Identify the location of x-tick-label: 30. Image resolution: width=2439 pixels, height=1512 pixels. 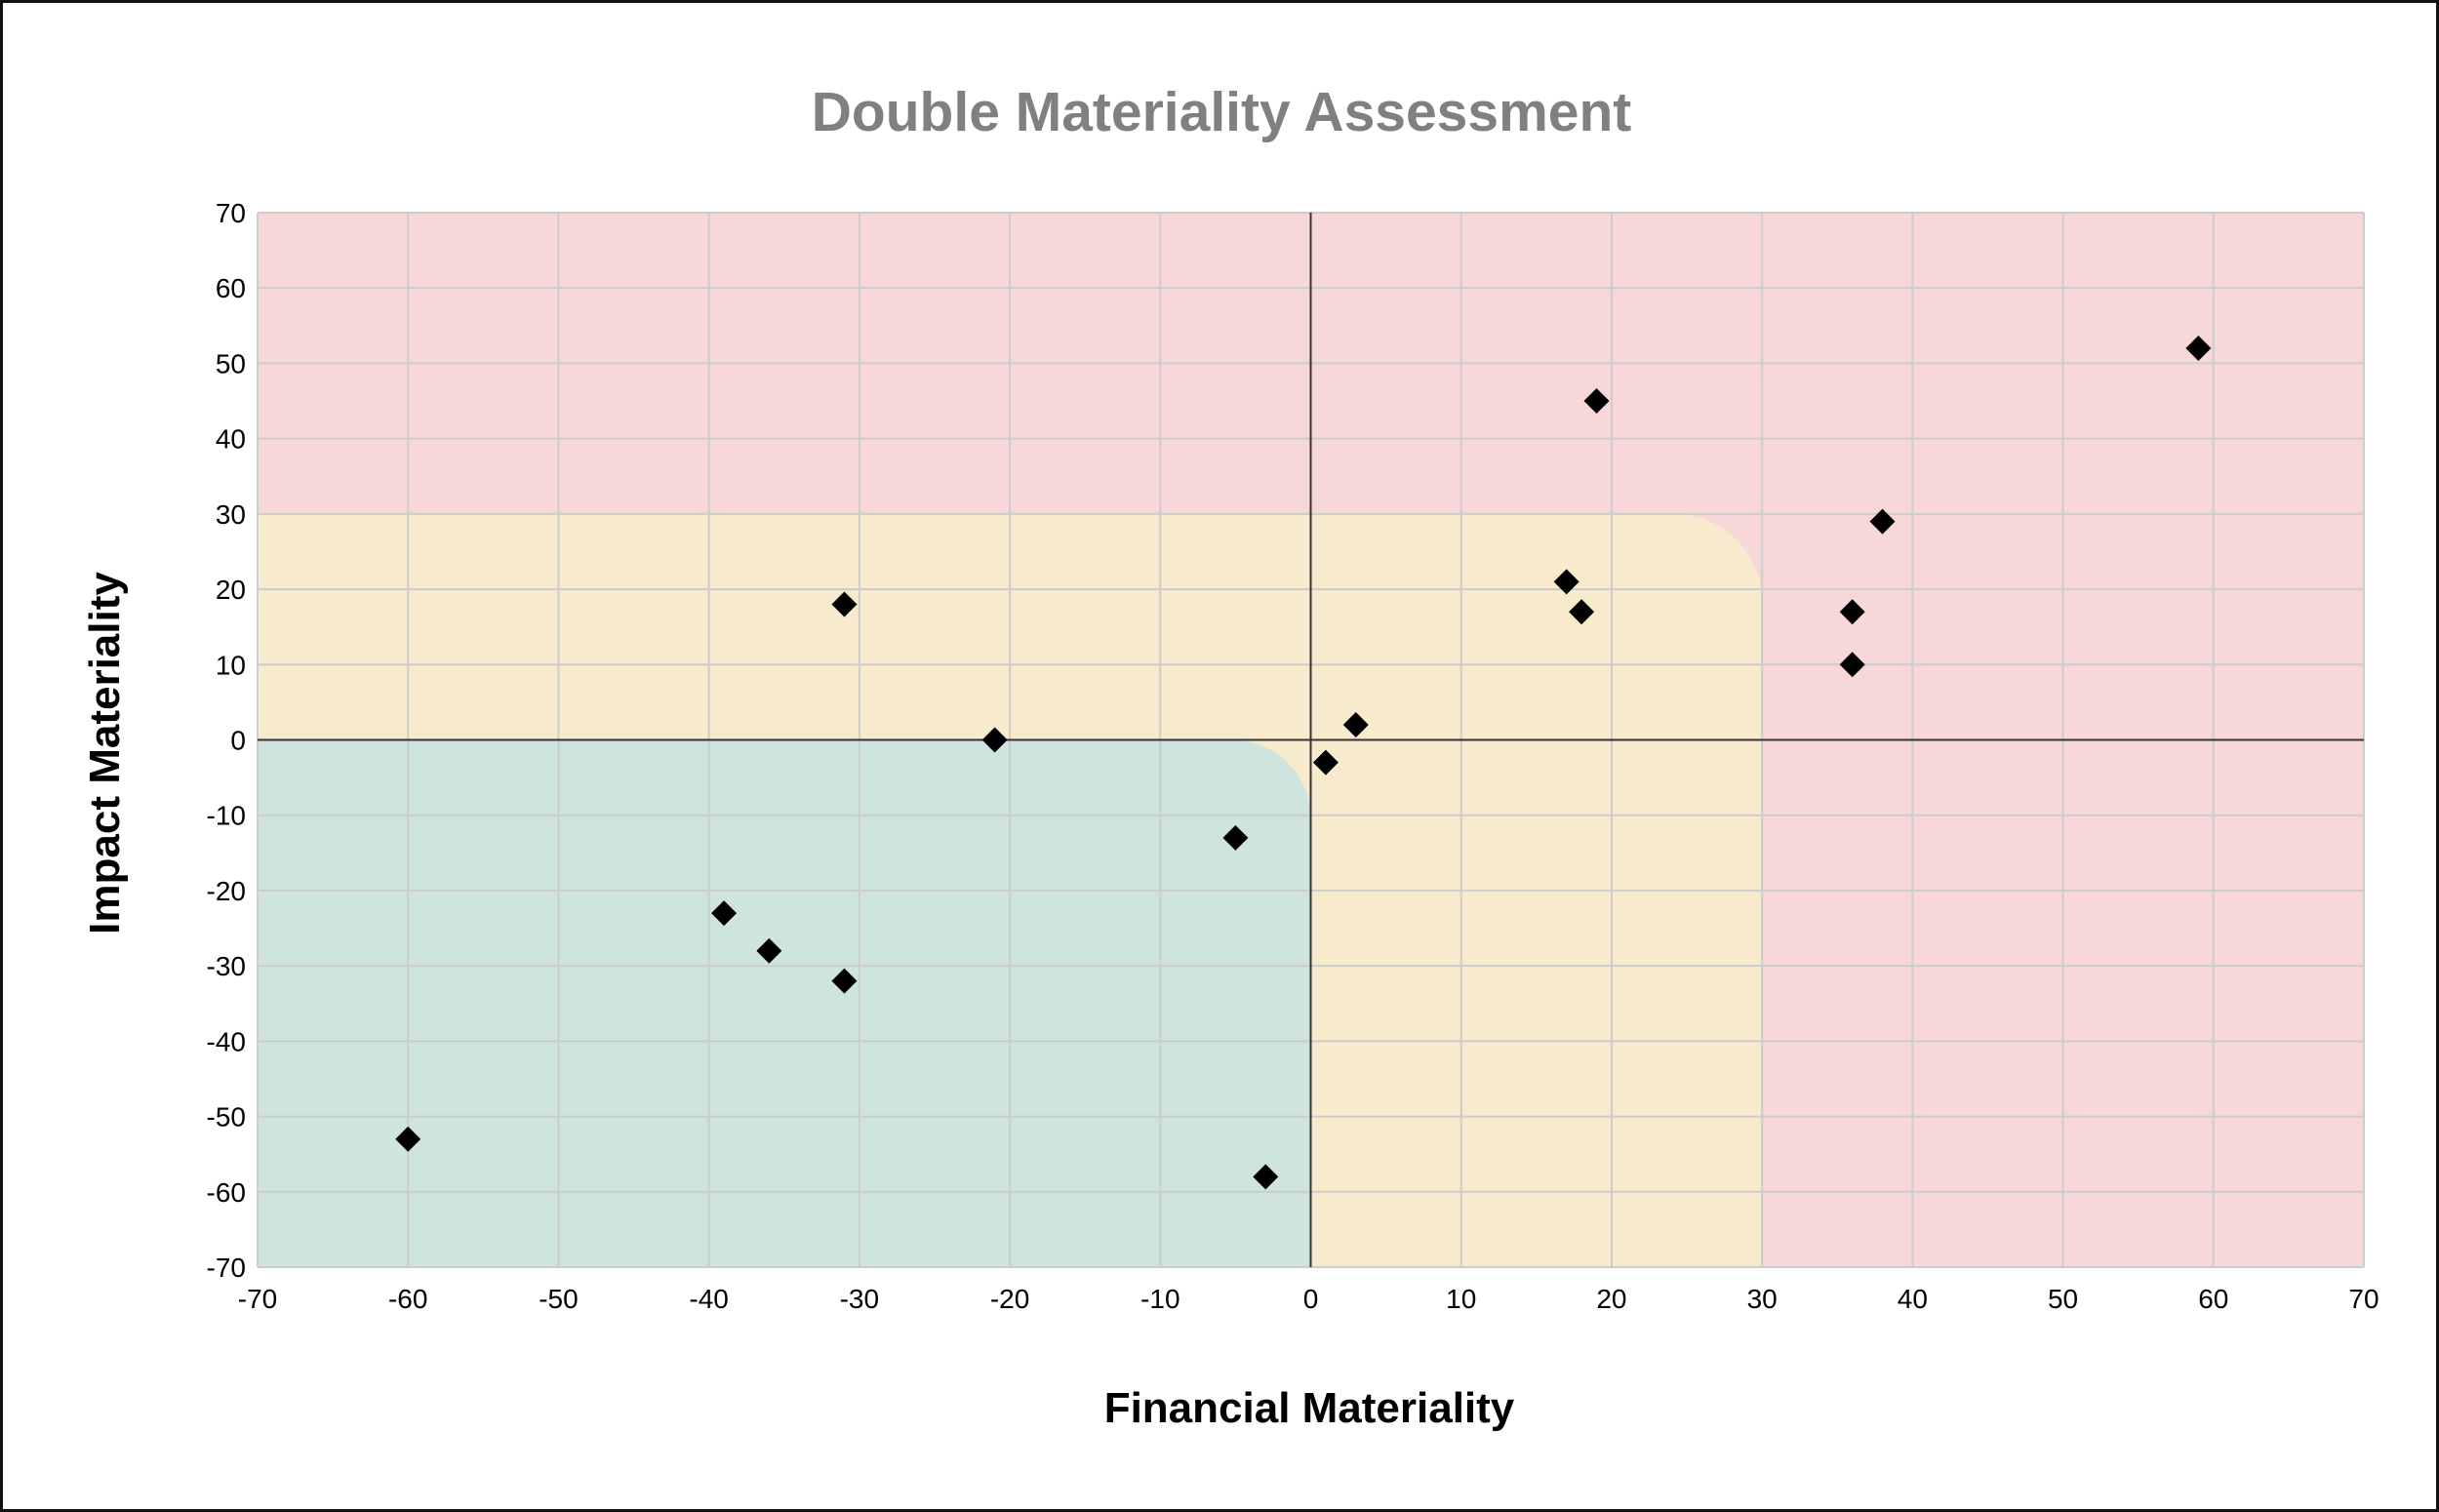
(1763, 1299).